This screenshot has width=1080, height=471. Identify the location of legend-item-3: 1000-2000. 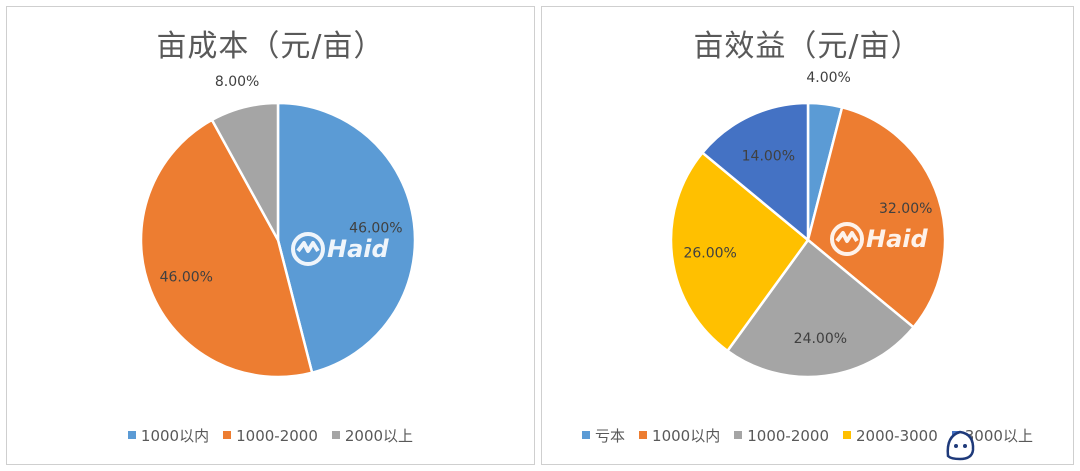
(781, 436).